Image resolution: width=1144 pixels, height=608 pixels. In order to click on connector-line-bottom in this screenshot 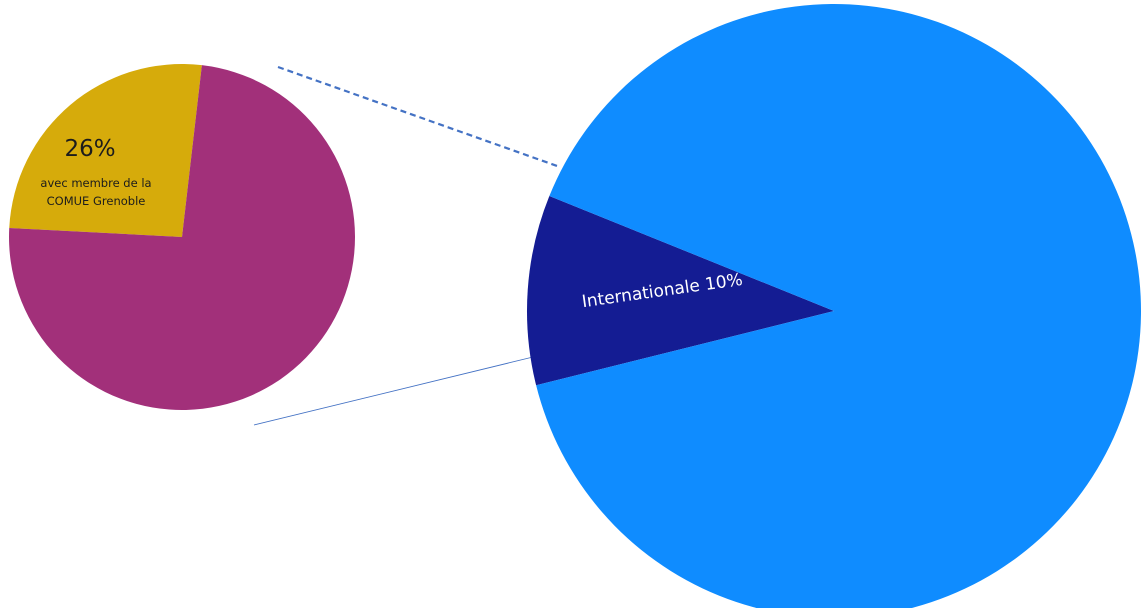, I will do `click(393, 391)`.